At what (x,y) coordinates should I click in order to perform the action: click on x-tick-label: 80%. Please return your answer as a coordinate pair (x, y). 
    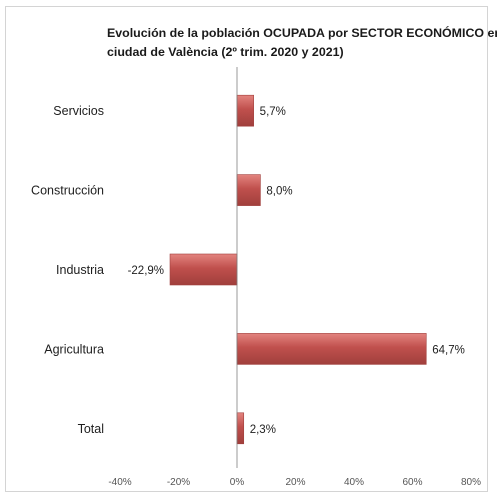
    Looking at the image, I should click on (471, 482).